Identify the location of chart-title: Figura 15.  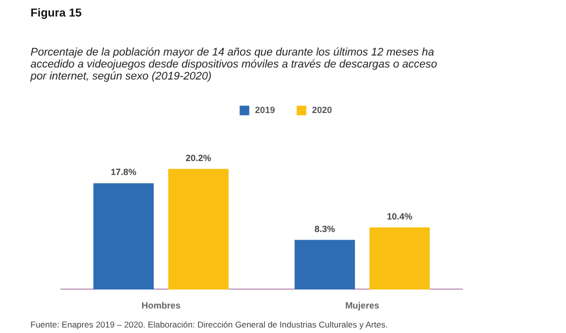
(56, 14).